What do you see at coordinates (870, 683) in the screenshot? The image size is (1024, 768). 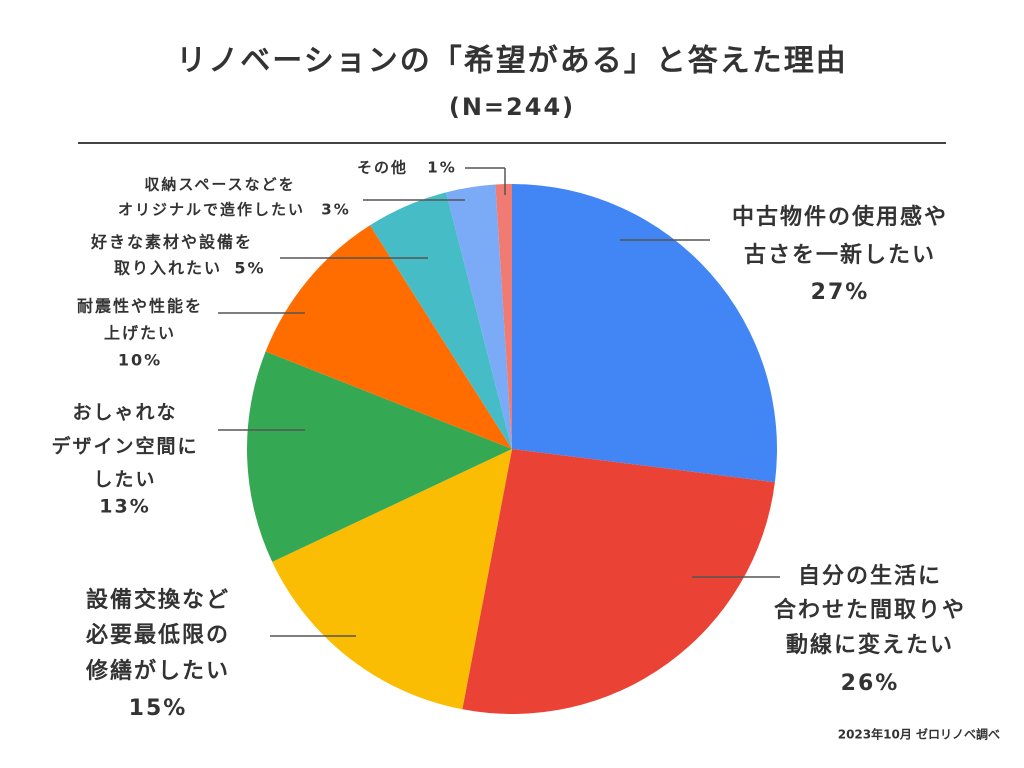 I see `value-label: 26%` at bounding box center [870, 683].